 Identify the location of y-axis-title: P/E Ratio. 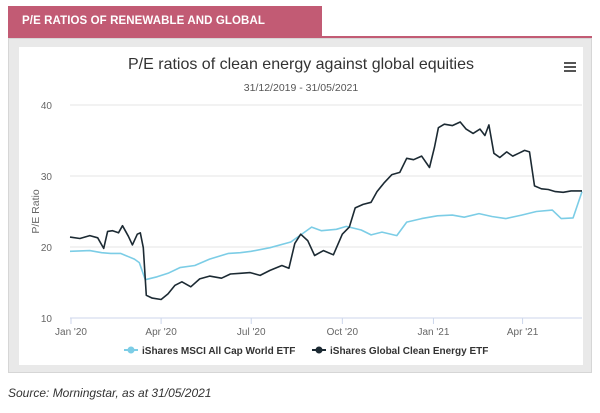
(36, 211).